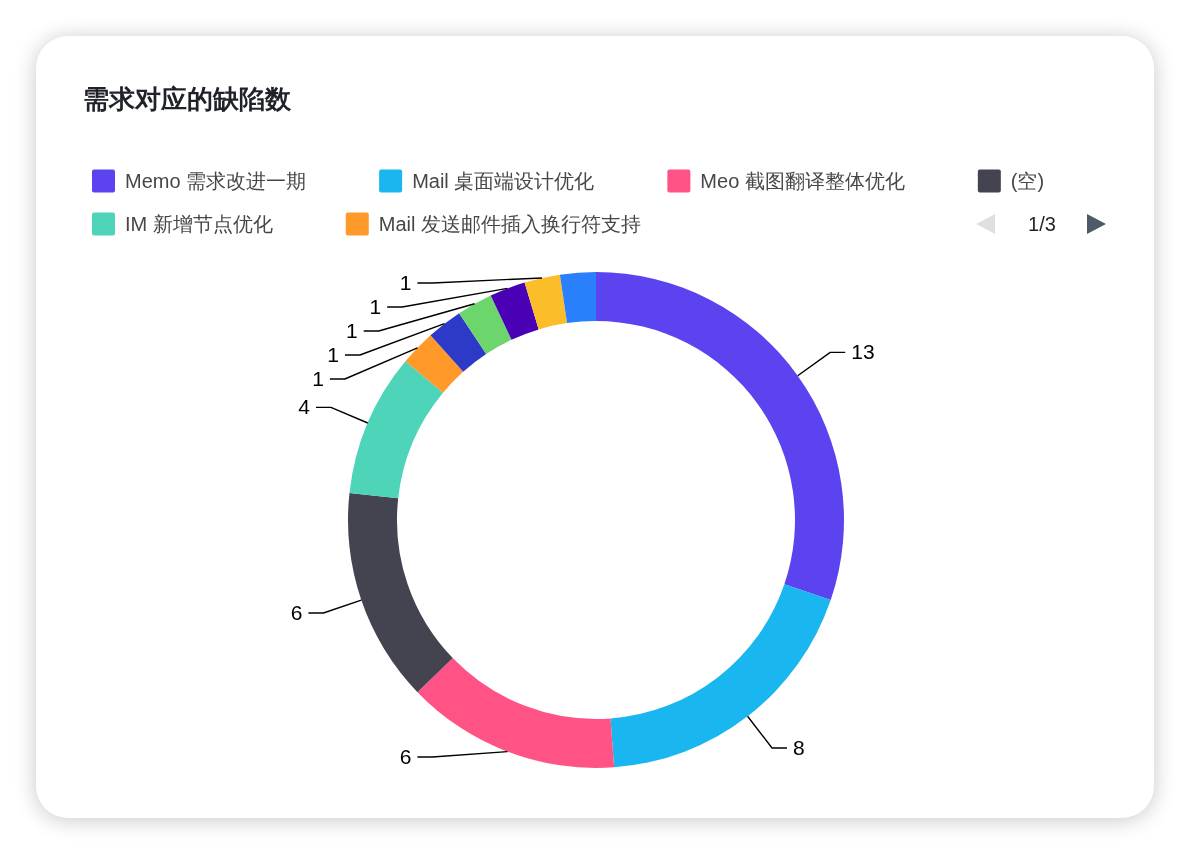 The width and height of the screenshot is (1190, 854). What do you see at coordinates (802, 181) in the screenshot?
I see `legend-label: Meo 截图翻译整体优化` at bounding box center [802, 181].